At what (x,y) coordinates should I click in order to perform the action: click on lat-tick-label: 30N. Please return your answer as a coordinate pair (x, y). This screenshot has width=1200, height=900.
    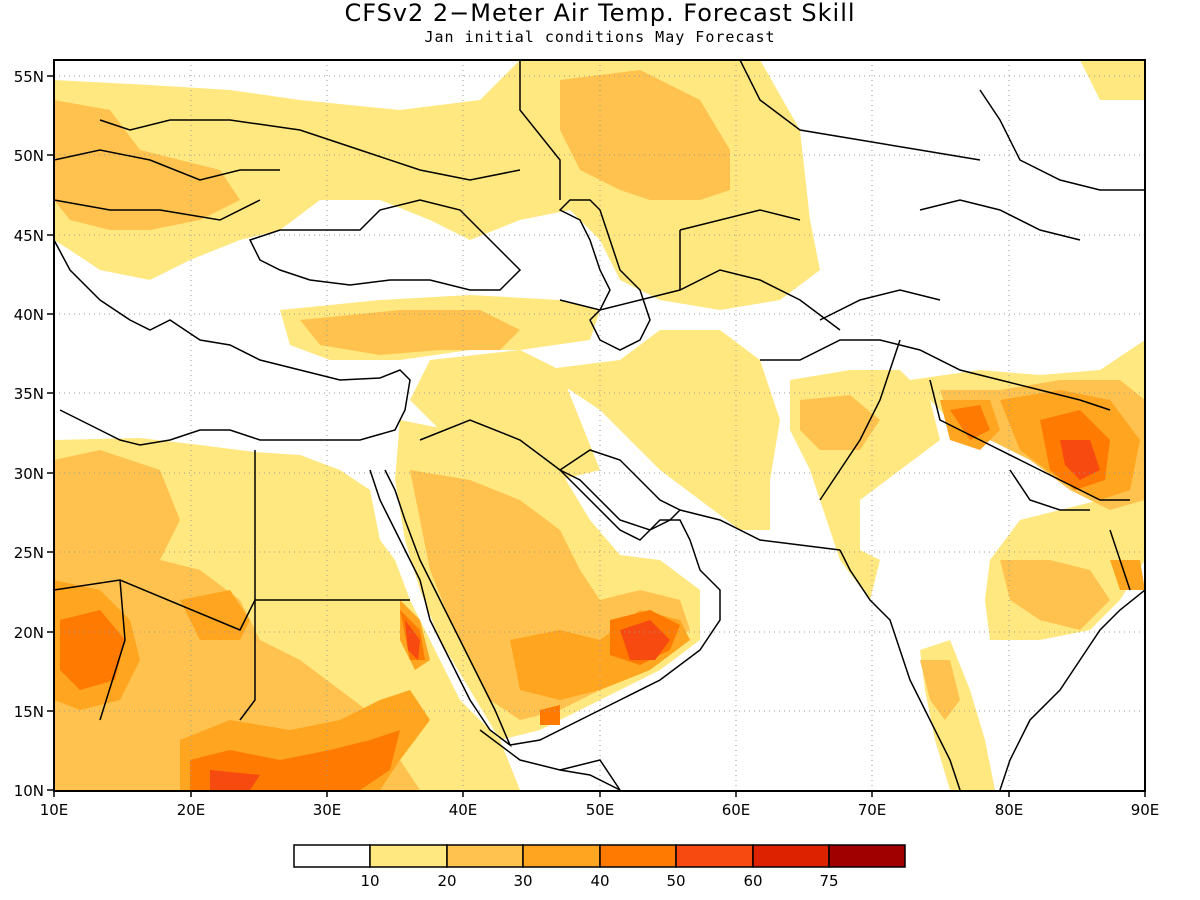
    Looking at the image, I should click on (29, 474).